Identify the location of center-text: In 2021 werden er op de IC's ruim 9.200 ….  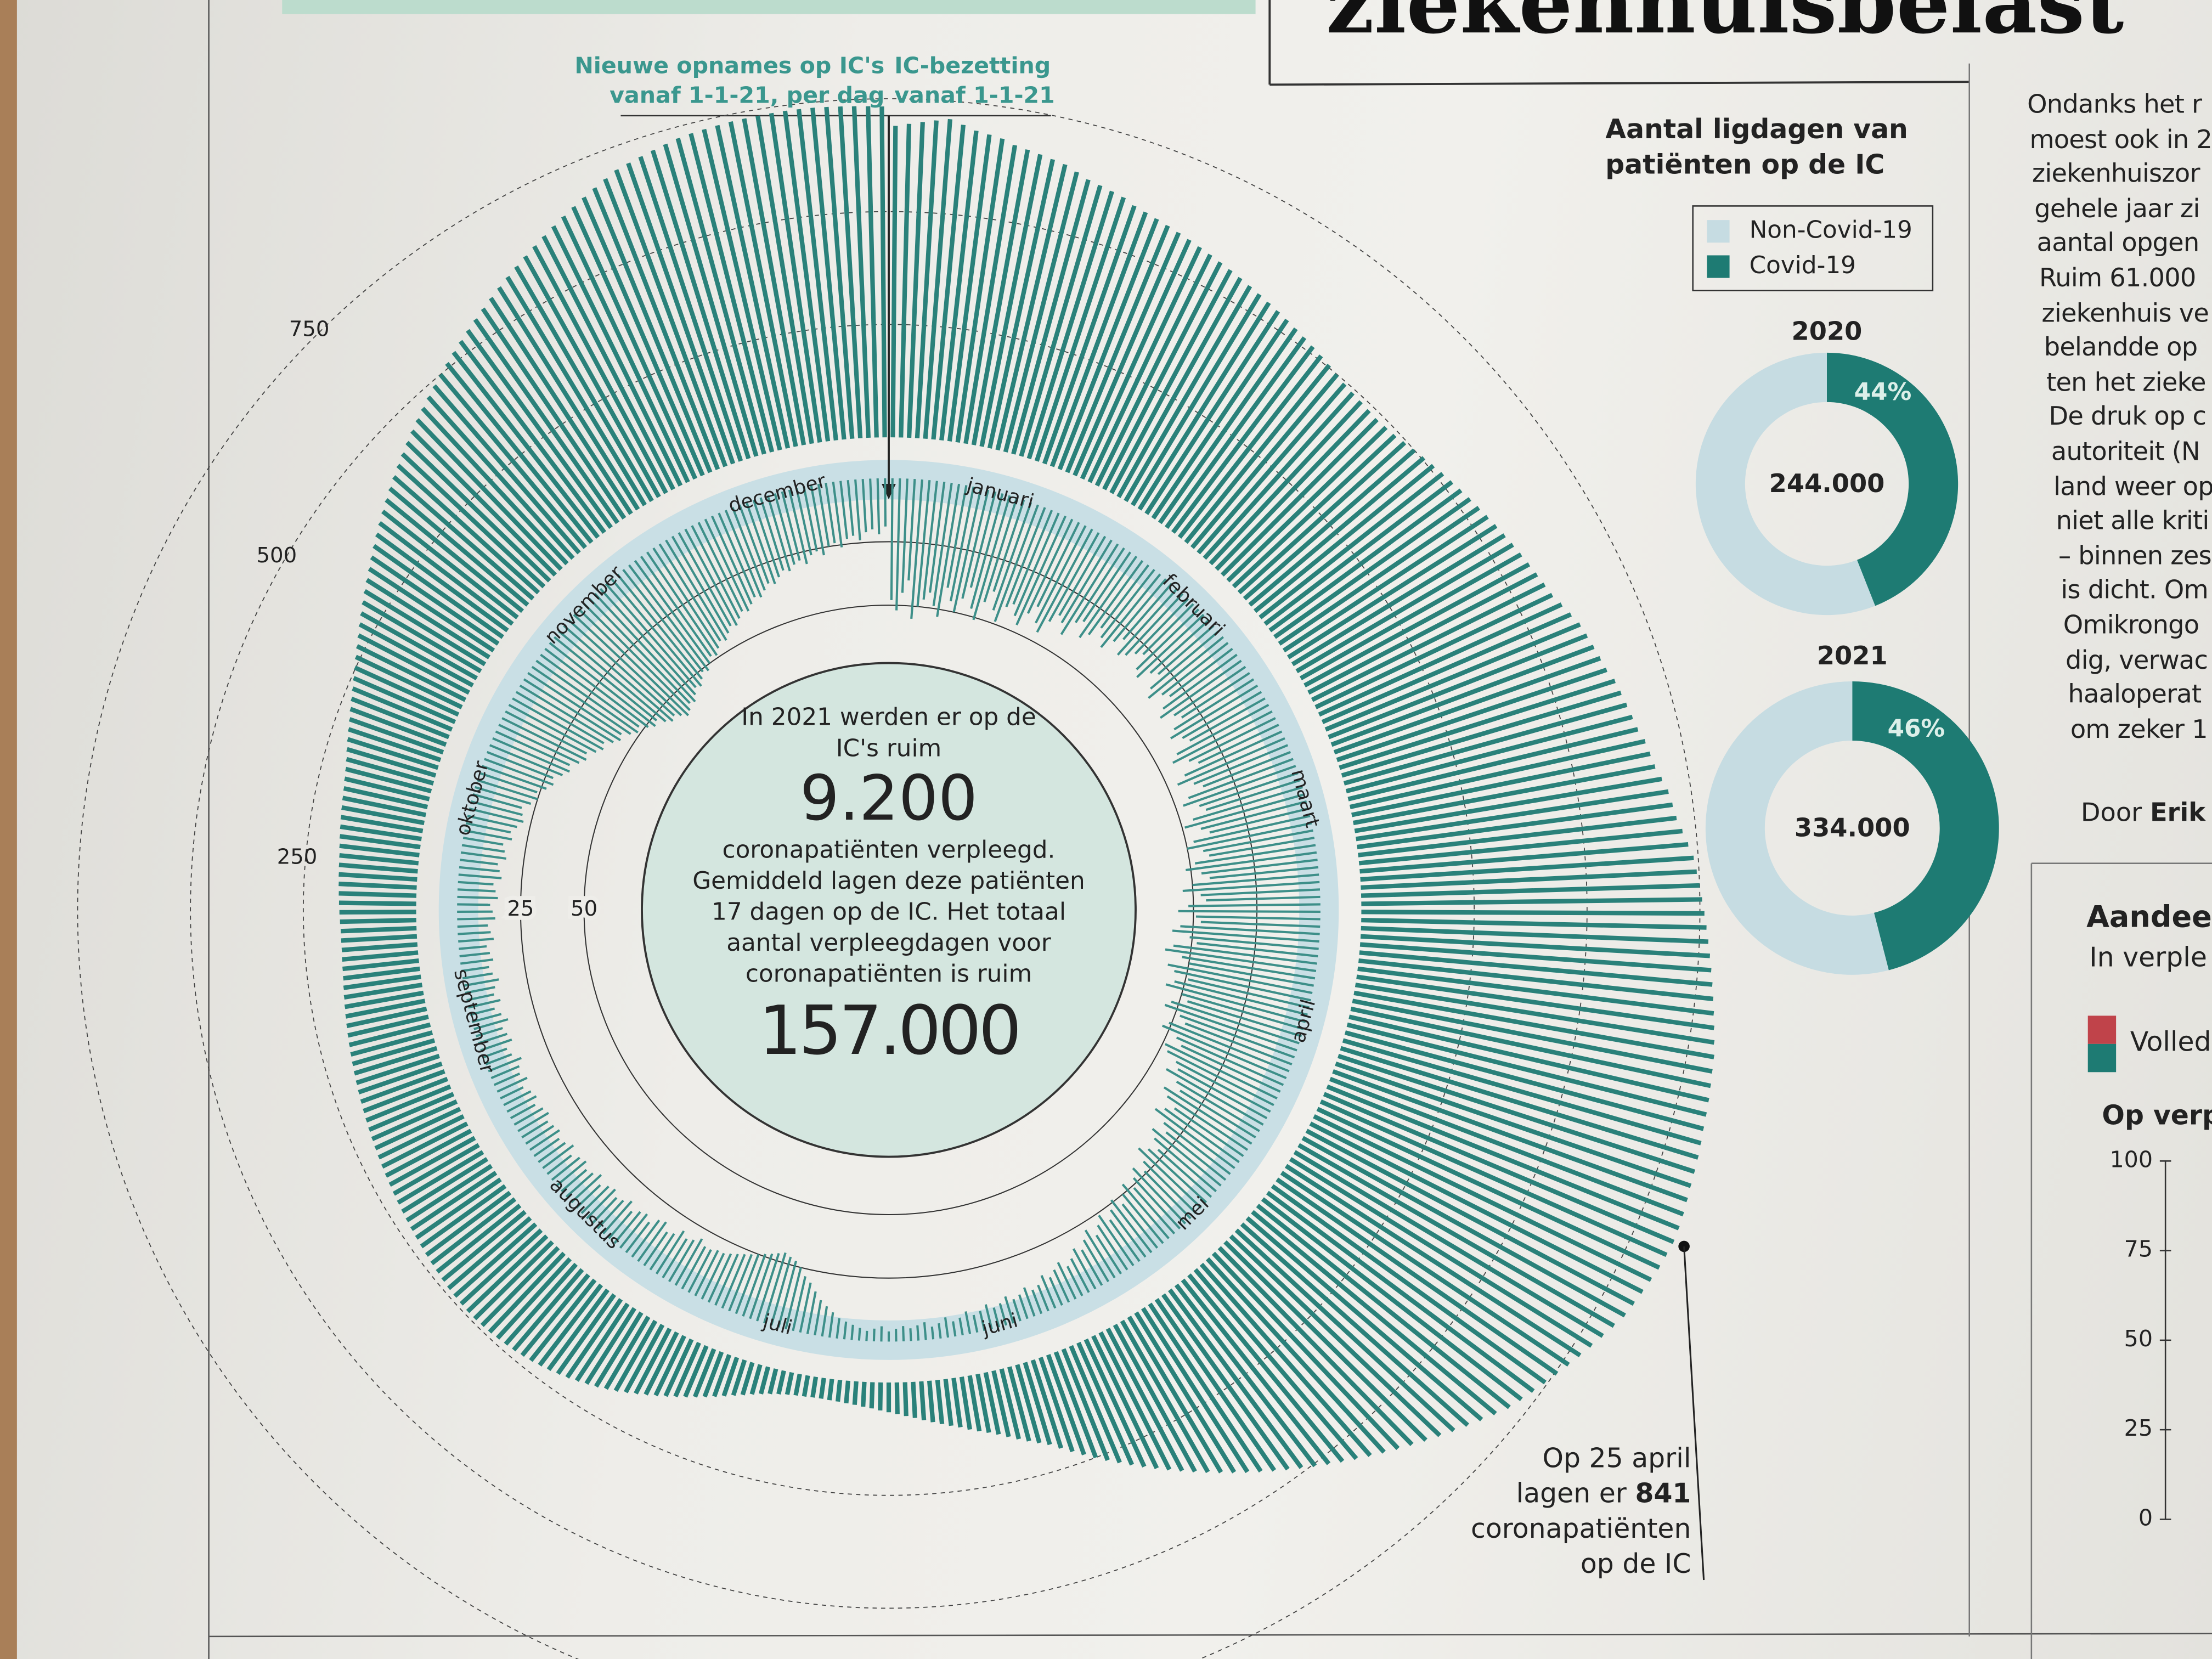
(889, 888).